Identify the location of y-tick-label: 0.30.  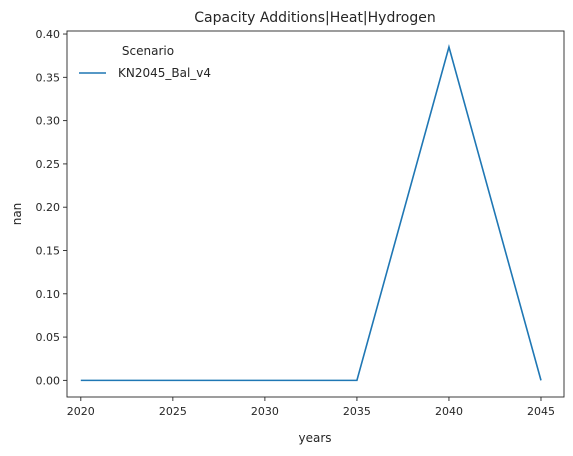
(48, 121).